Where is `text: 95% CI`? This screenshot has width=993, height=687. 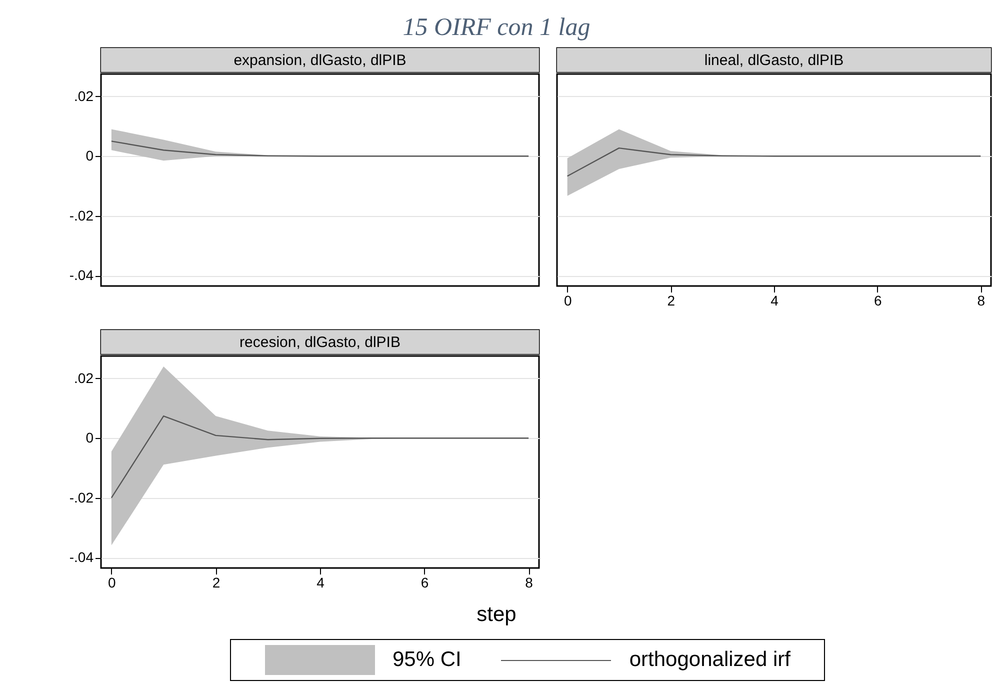
text: 95% CI is located at coordinates (427, 660).